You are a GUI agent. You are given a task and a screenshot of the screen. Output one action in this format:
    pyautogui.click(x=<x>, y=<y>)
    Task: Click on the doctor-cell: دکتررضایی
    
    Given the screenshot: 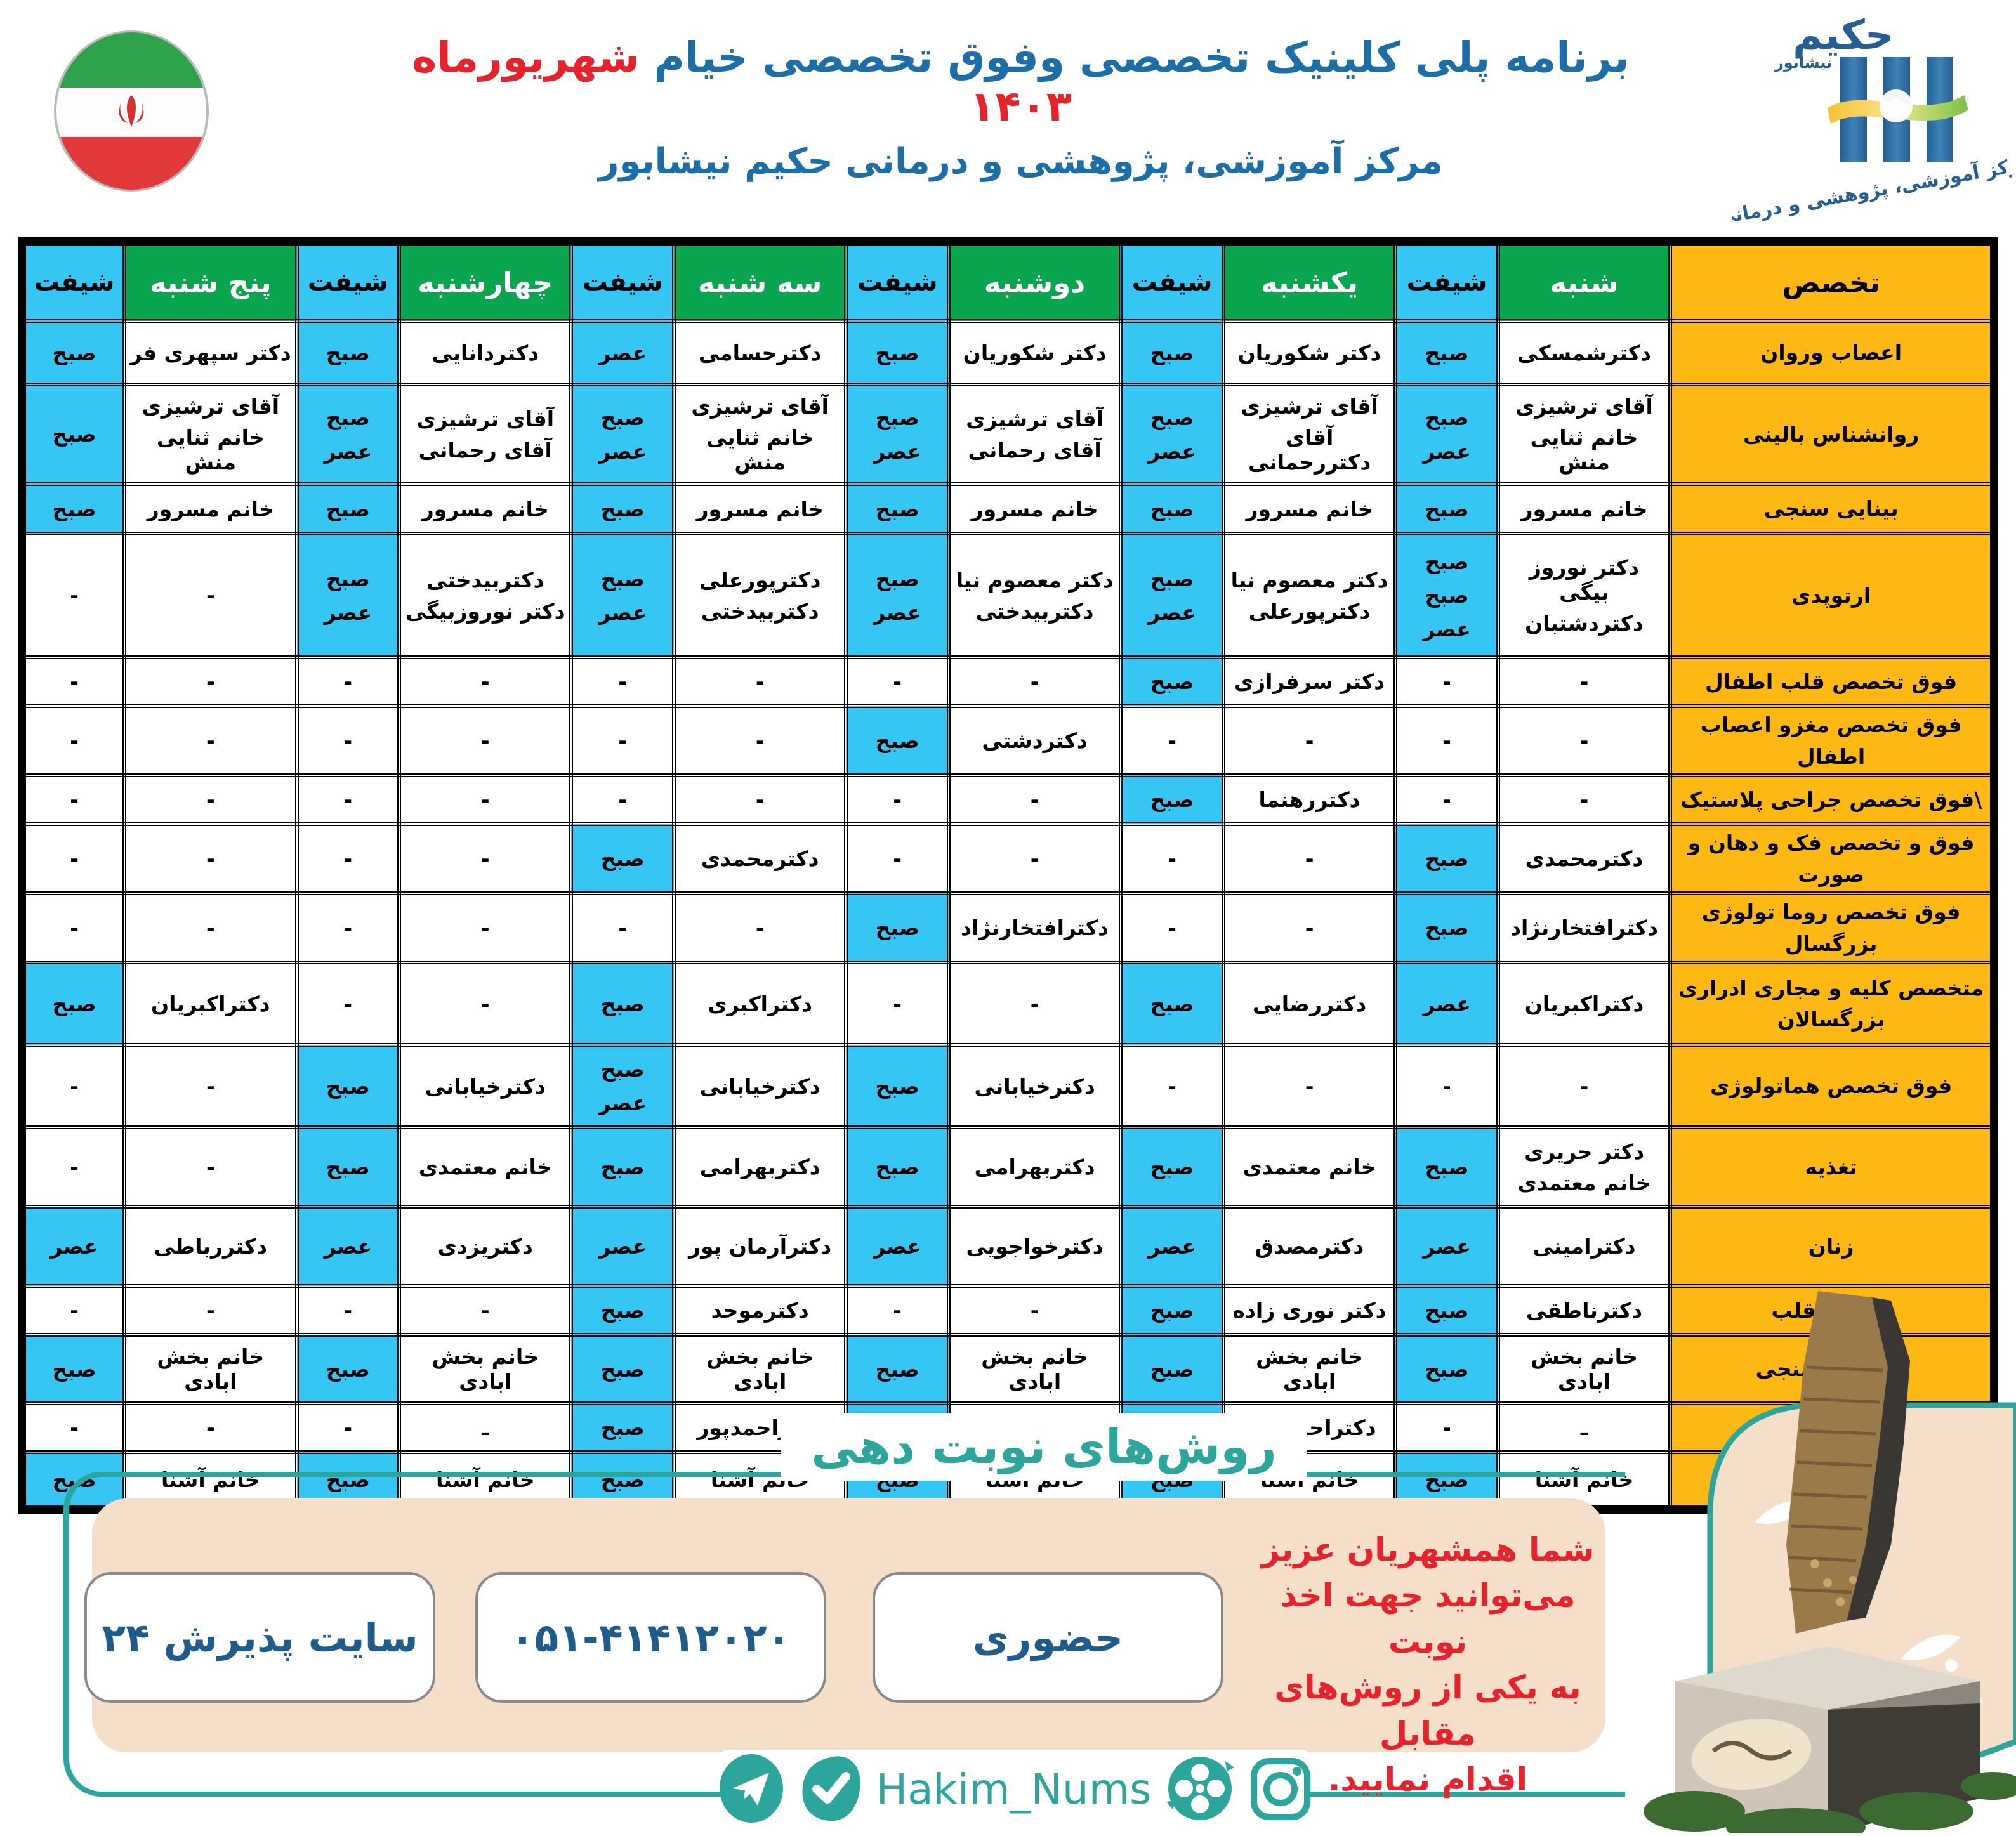 What is the action you would take?
    pyautogui.click(x=1309, y=1004)
    